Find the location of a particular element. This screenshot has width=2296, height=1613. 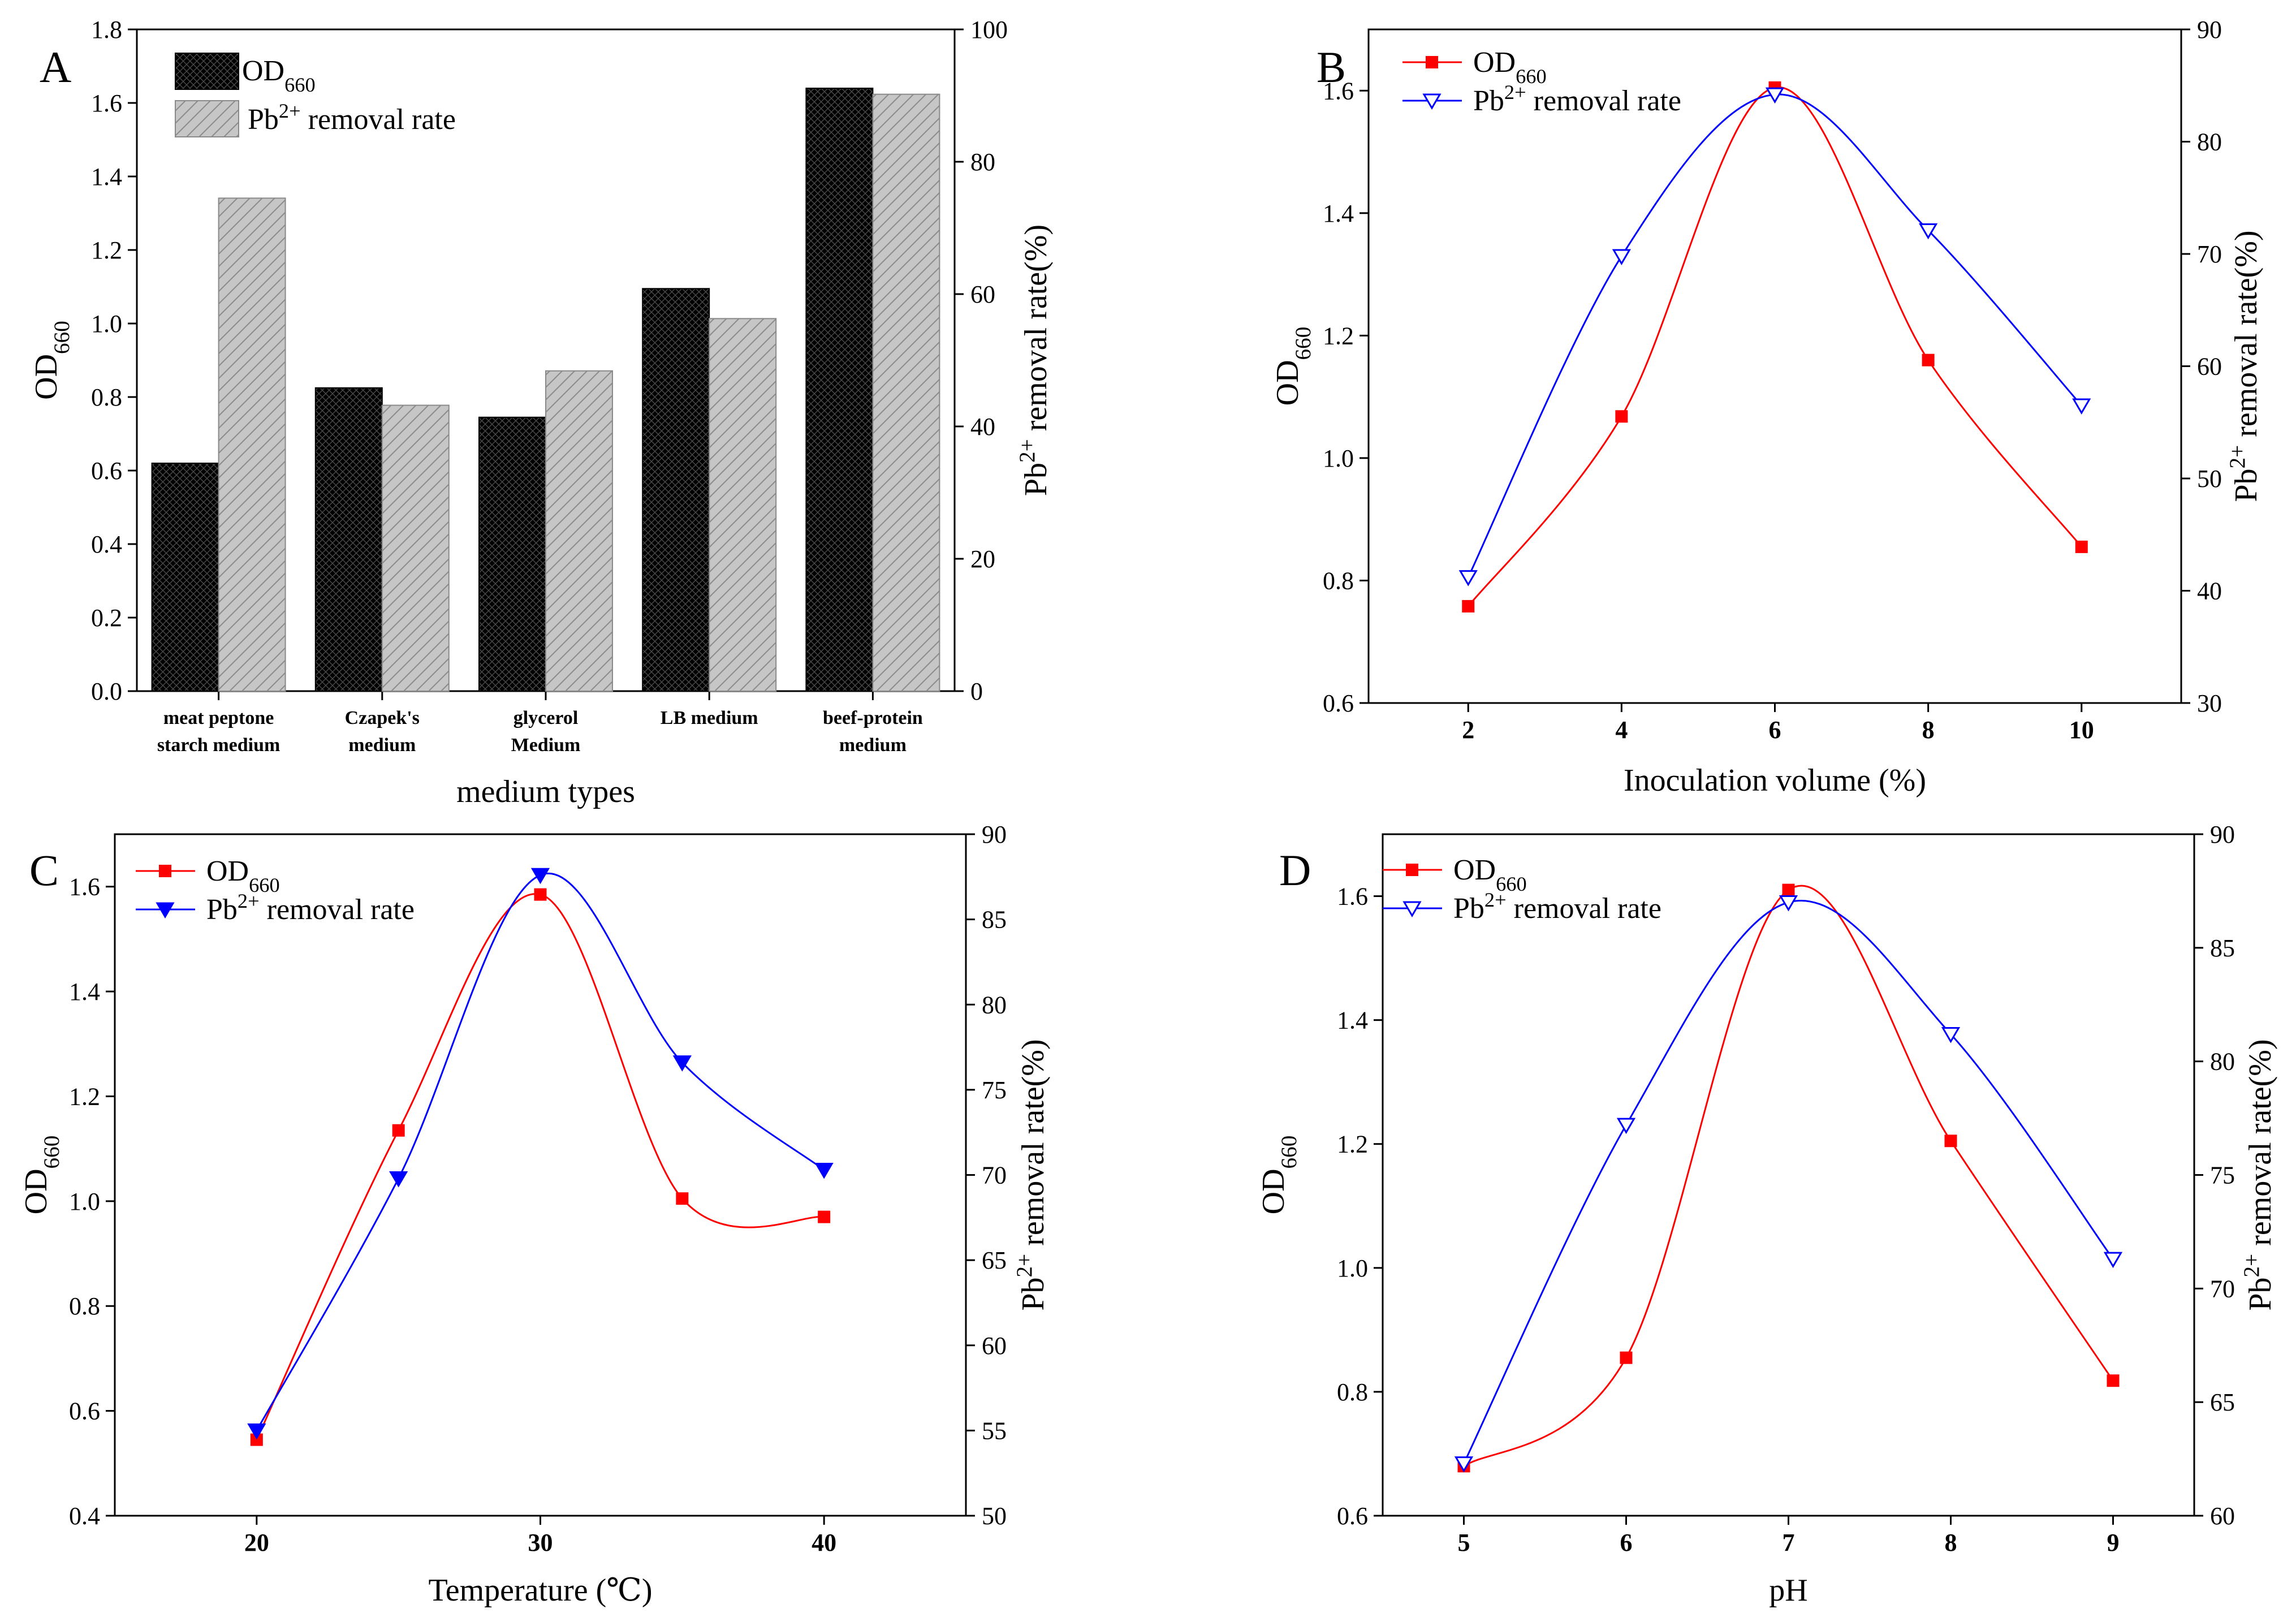

y-tick-label: 0.0 is located at coordinates (106, 691).